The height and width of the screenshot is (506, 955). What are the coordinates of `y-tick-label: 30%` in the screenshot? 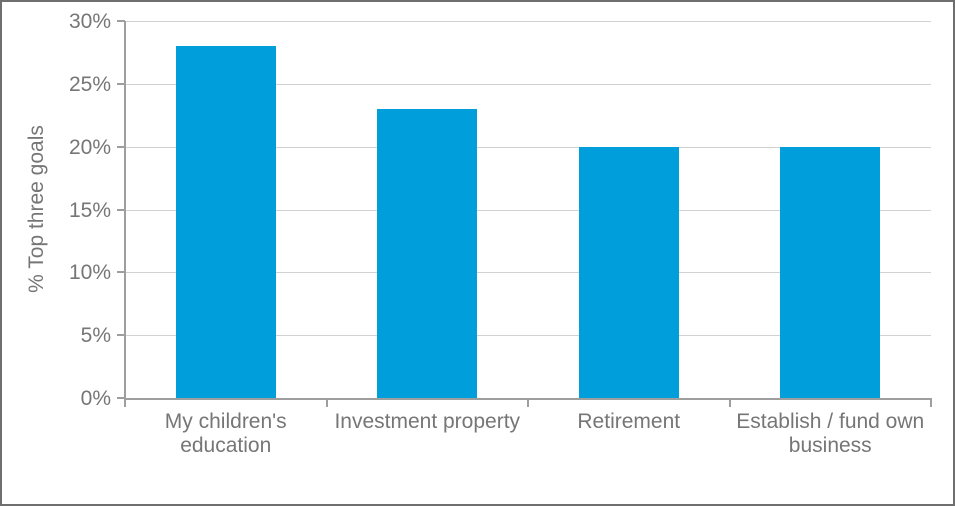 It's located at (89, 21).